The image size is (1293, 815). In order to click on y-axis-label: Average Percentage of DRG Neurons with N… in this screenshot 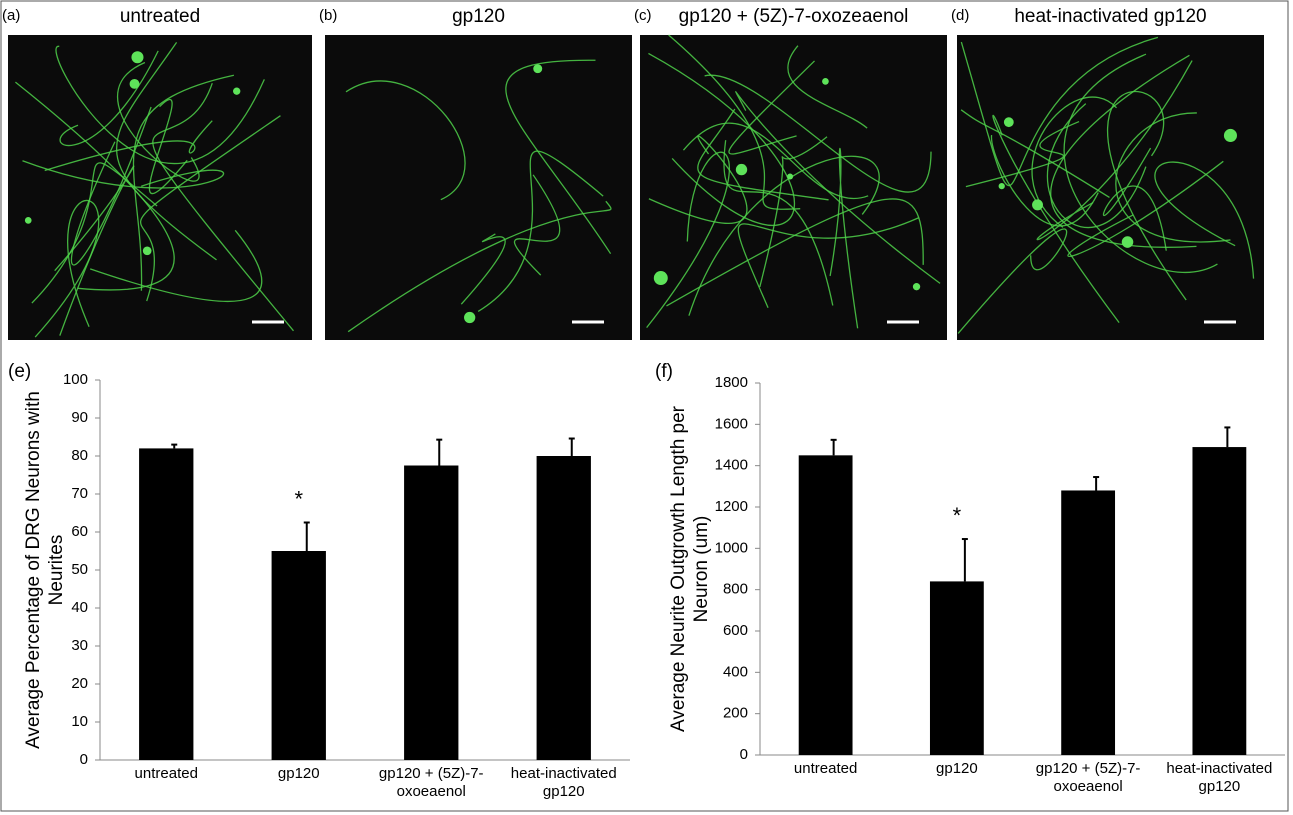, I will do `click(45, 570)`.